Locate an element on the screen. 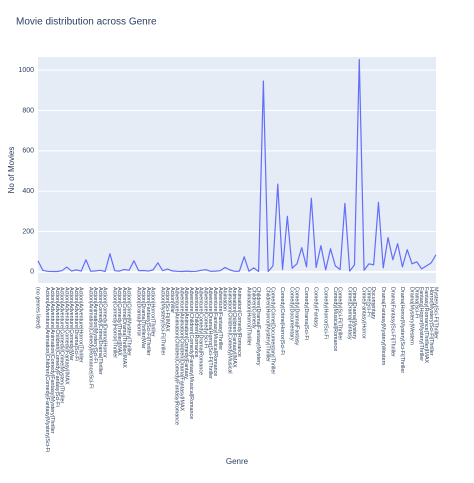 The height and width of the screenshot is (483, 474). x-tick-label: Action|Drama|Thriller|War is located at coordinates (143, 318).